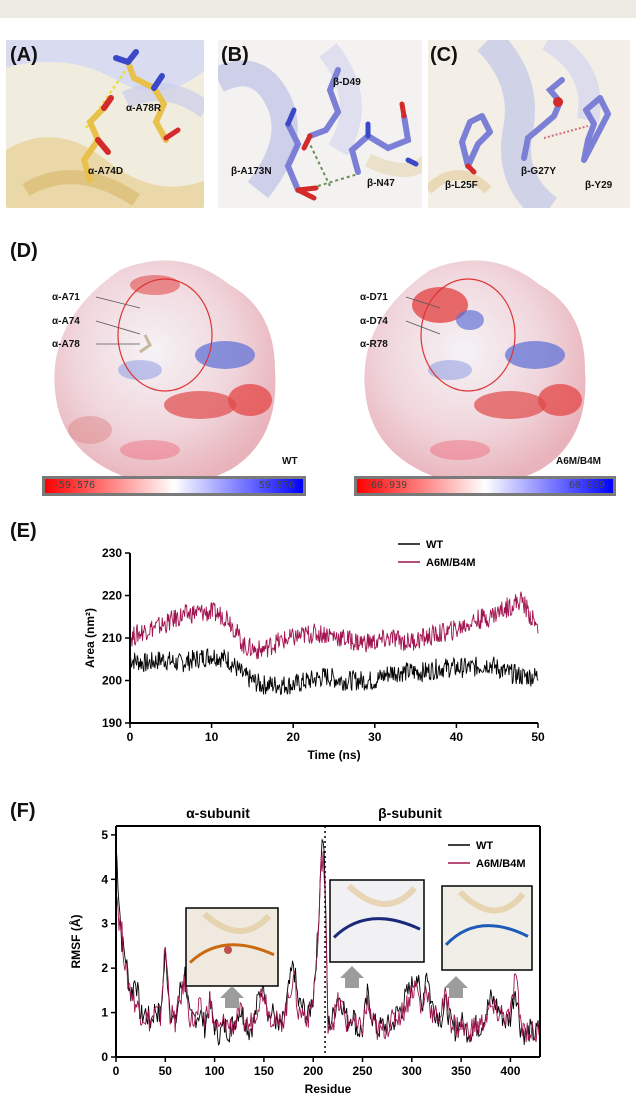  What do you see at coordinates (112, 723) in the screenshot?
I see `y-tick-label: 190` at bounding box center [112, 723].